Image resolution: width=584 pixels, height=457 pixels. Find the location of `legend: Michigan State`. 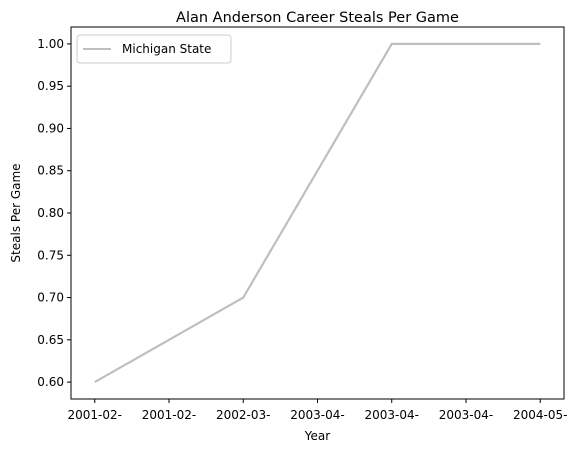

legend: Michigan State is located at coordinates (154, 49).